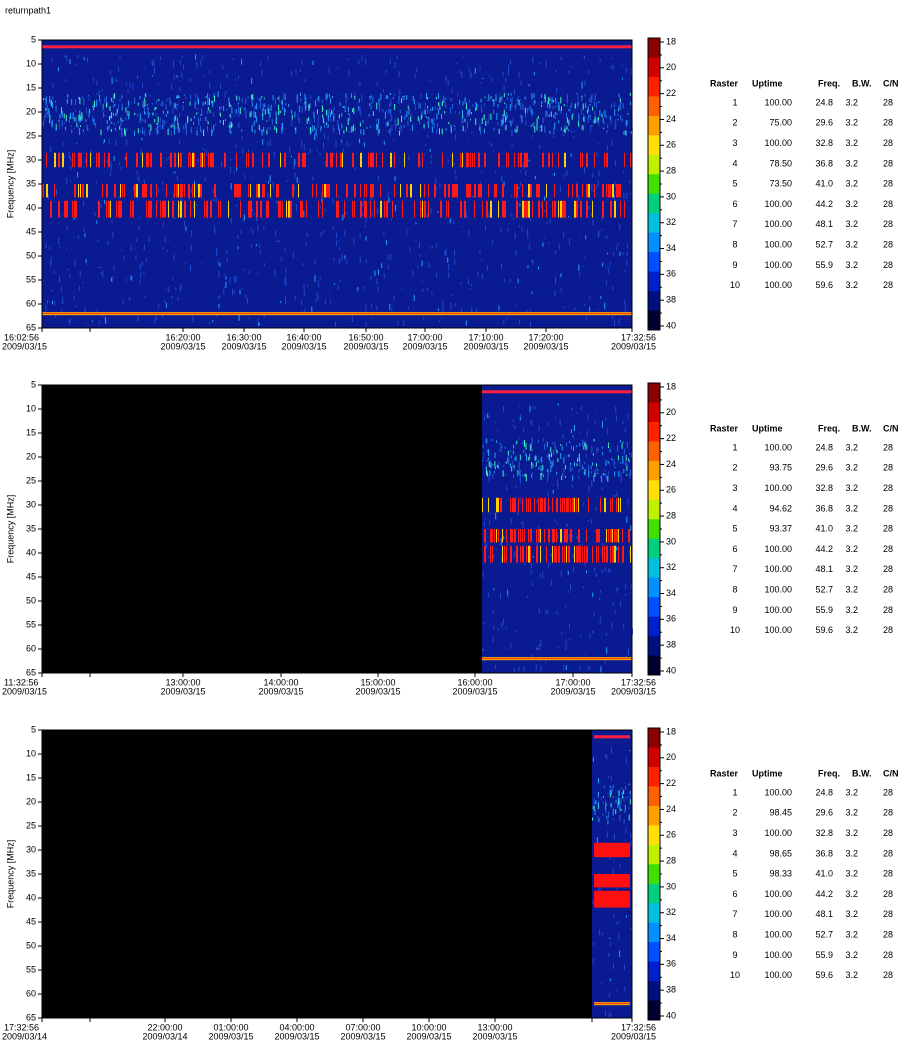  Describe the element at coordinates (735, 285) in the screenshot. I see `table-cell: 10` at that location.